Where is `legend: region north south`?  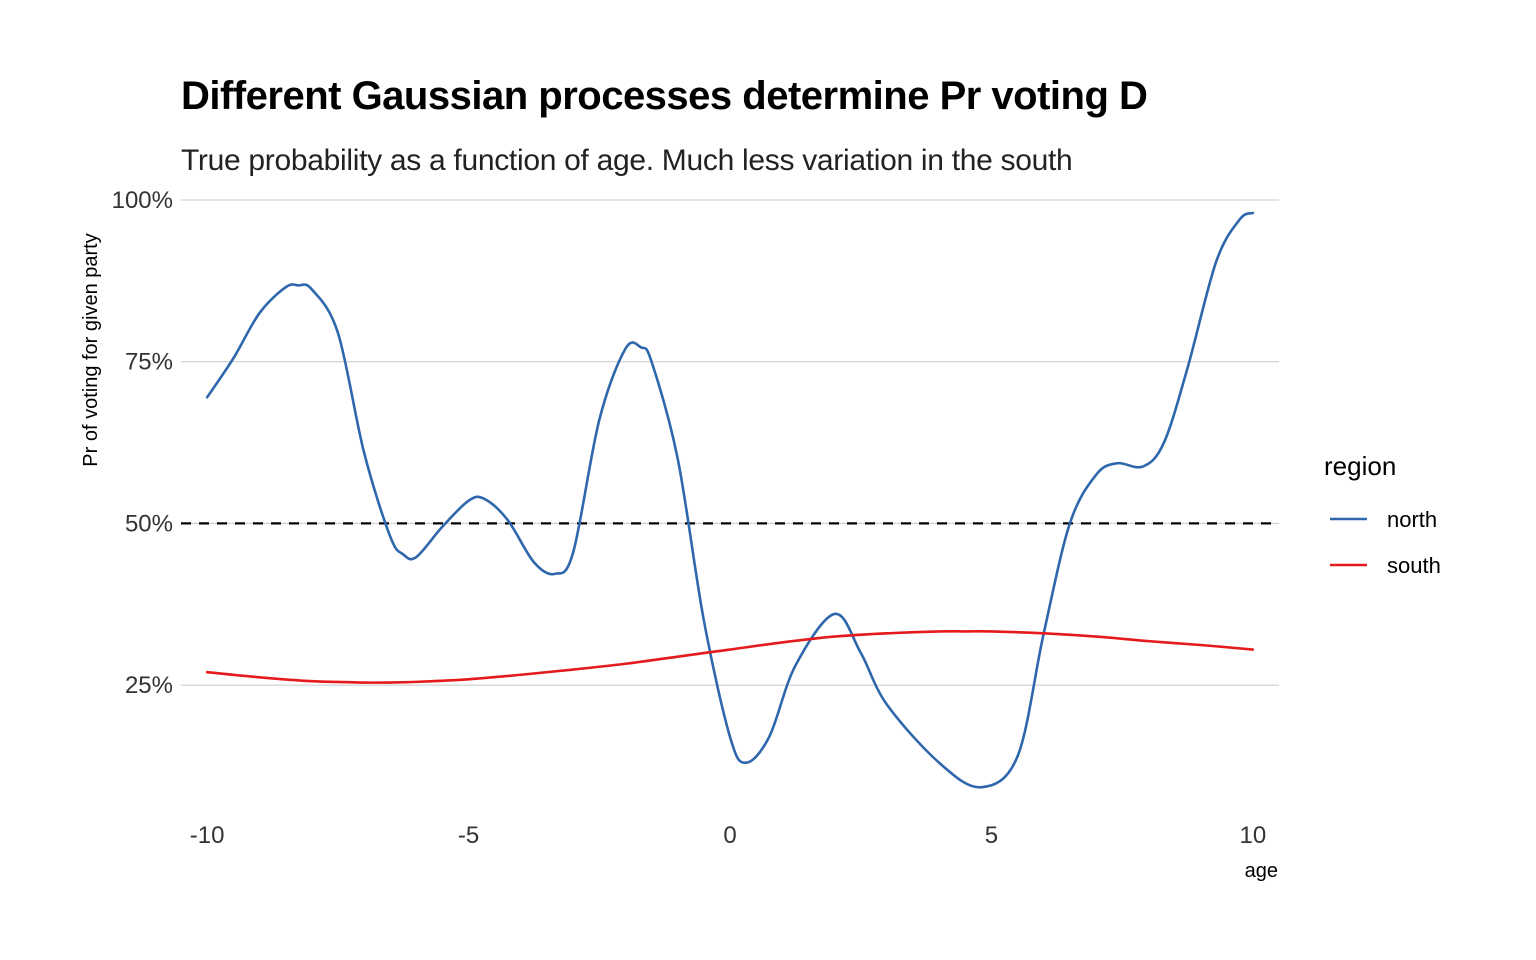
legend: region north south is located at coordinates (1382, 514).